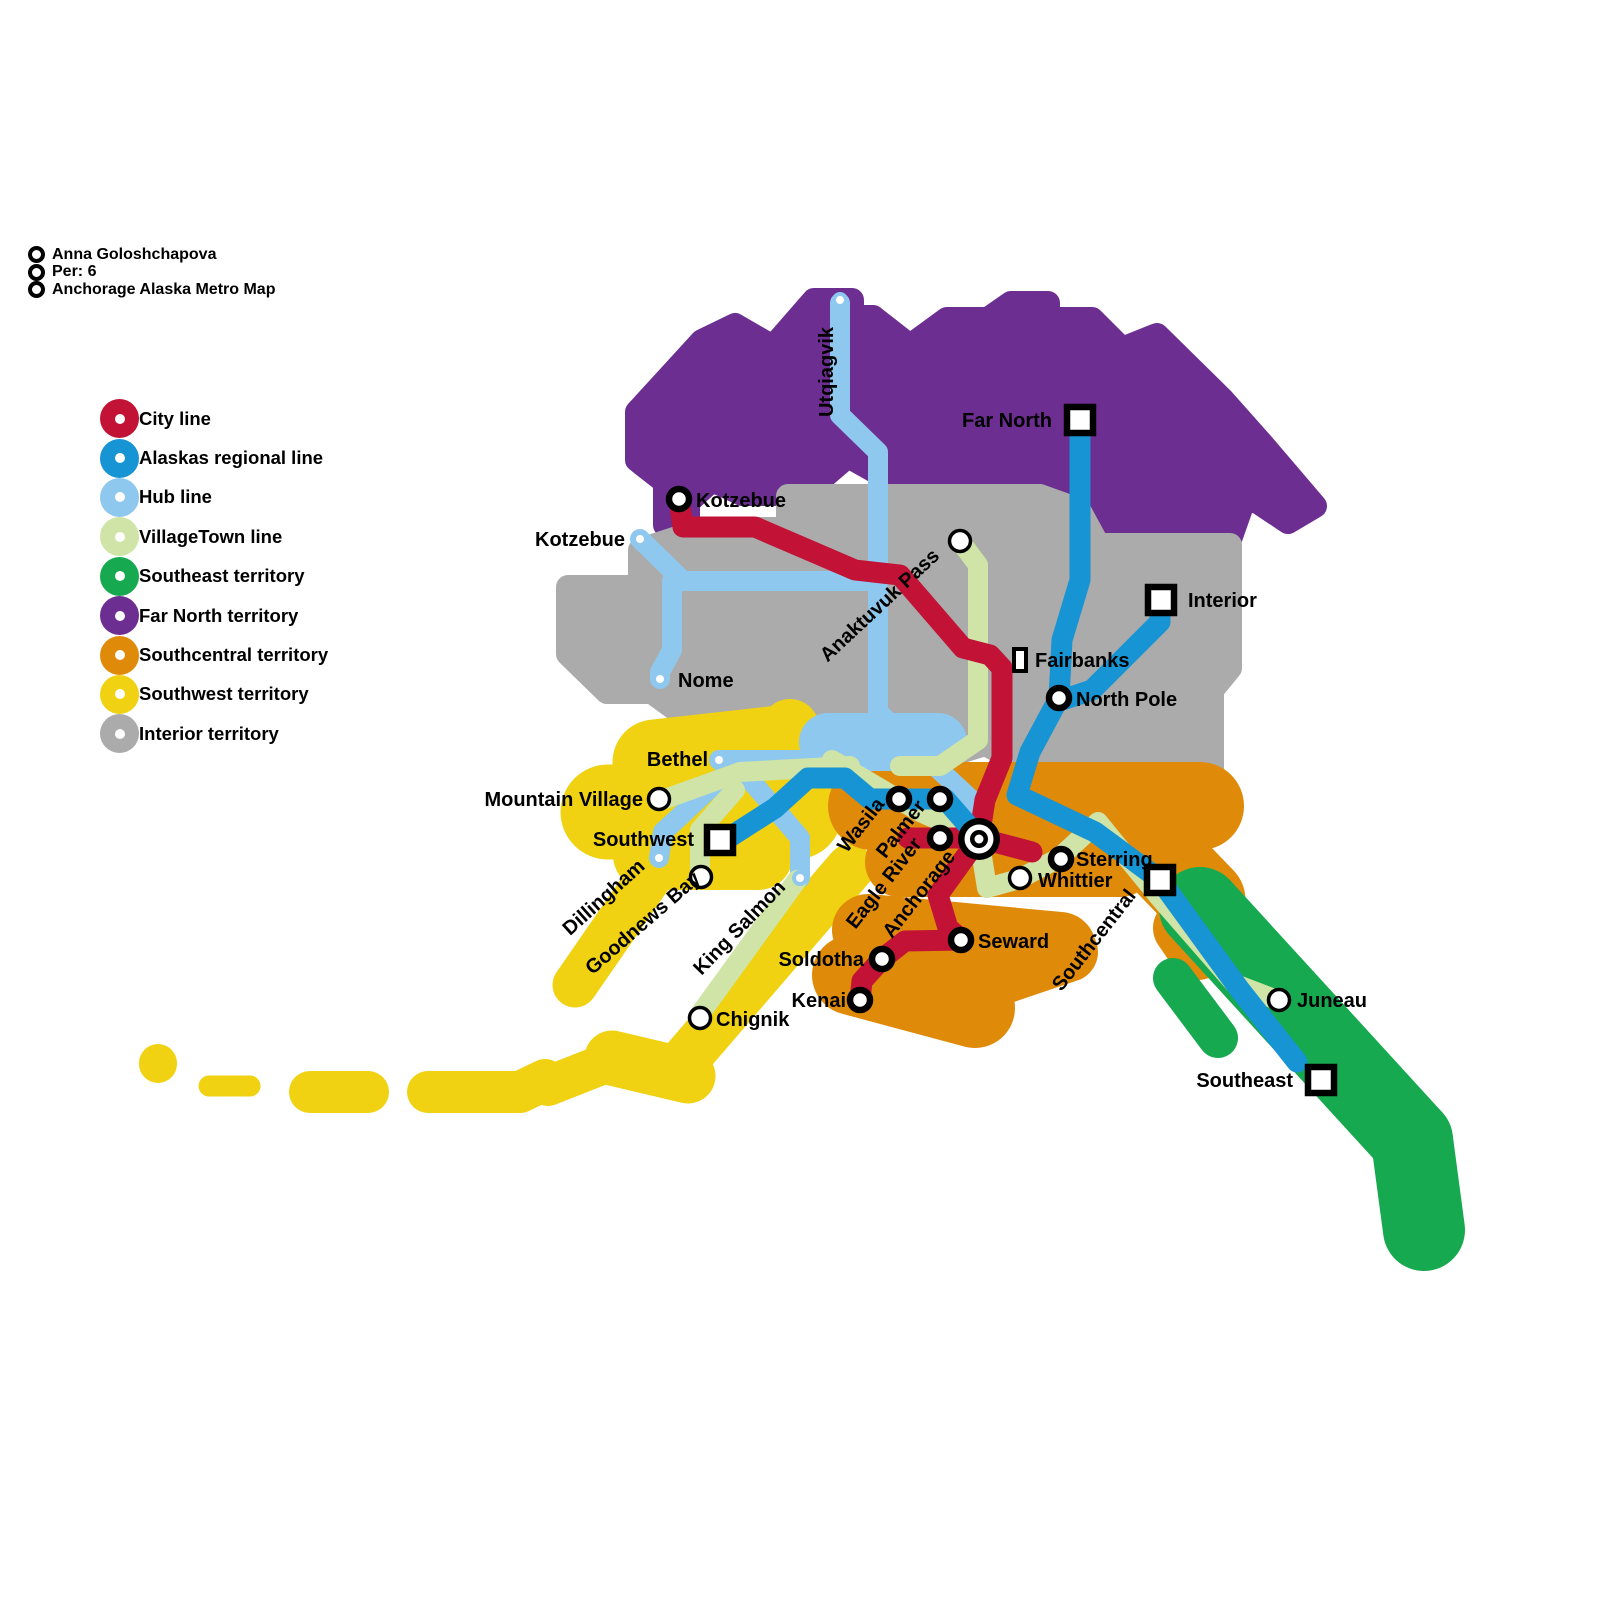 This screenshot has width=1600, height=1600. I want to click on legend-item-southcentral-territory: Southcentral territory, so click(214, 655).